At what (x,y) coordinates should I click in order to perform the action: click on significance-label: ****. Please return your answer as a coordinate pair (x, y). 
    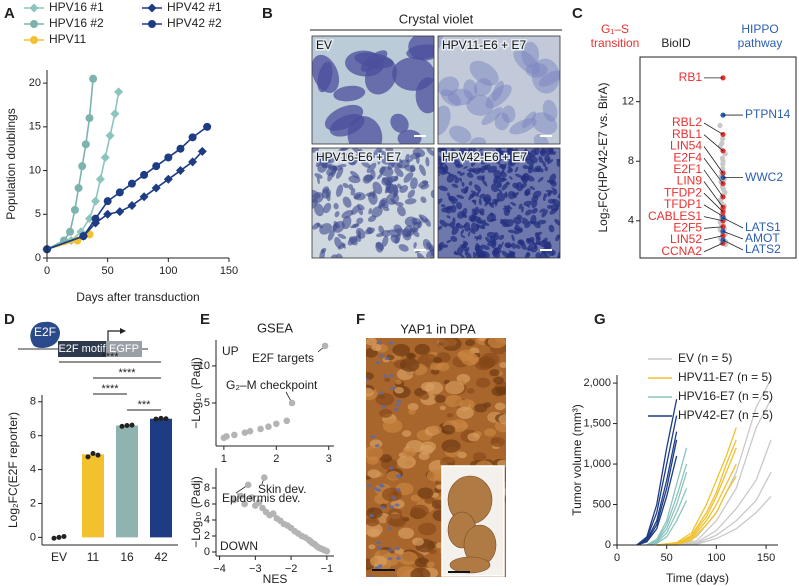
    Looking at the image, I should click on (110, 389).